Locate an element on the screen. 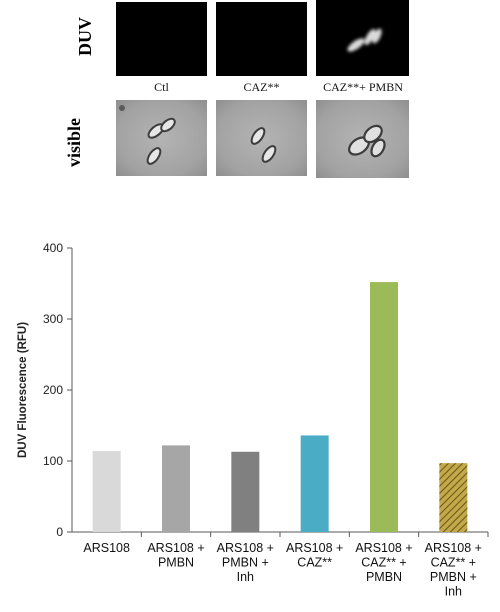  x-category-label: ARS108 + CAZ** + PMBN + Inh is located at coordinates (453, 570).